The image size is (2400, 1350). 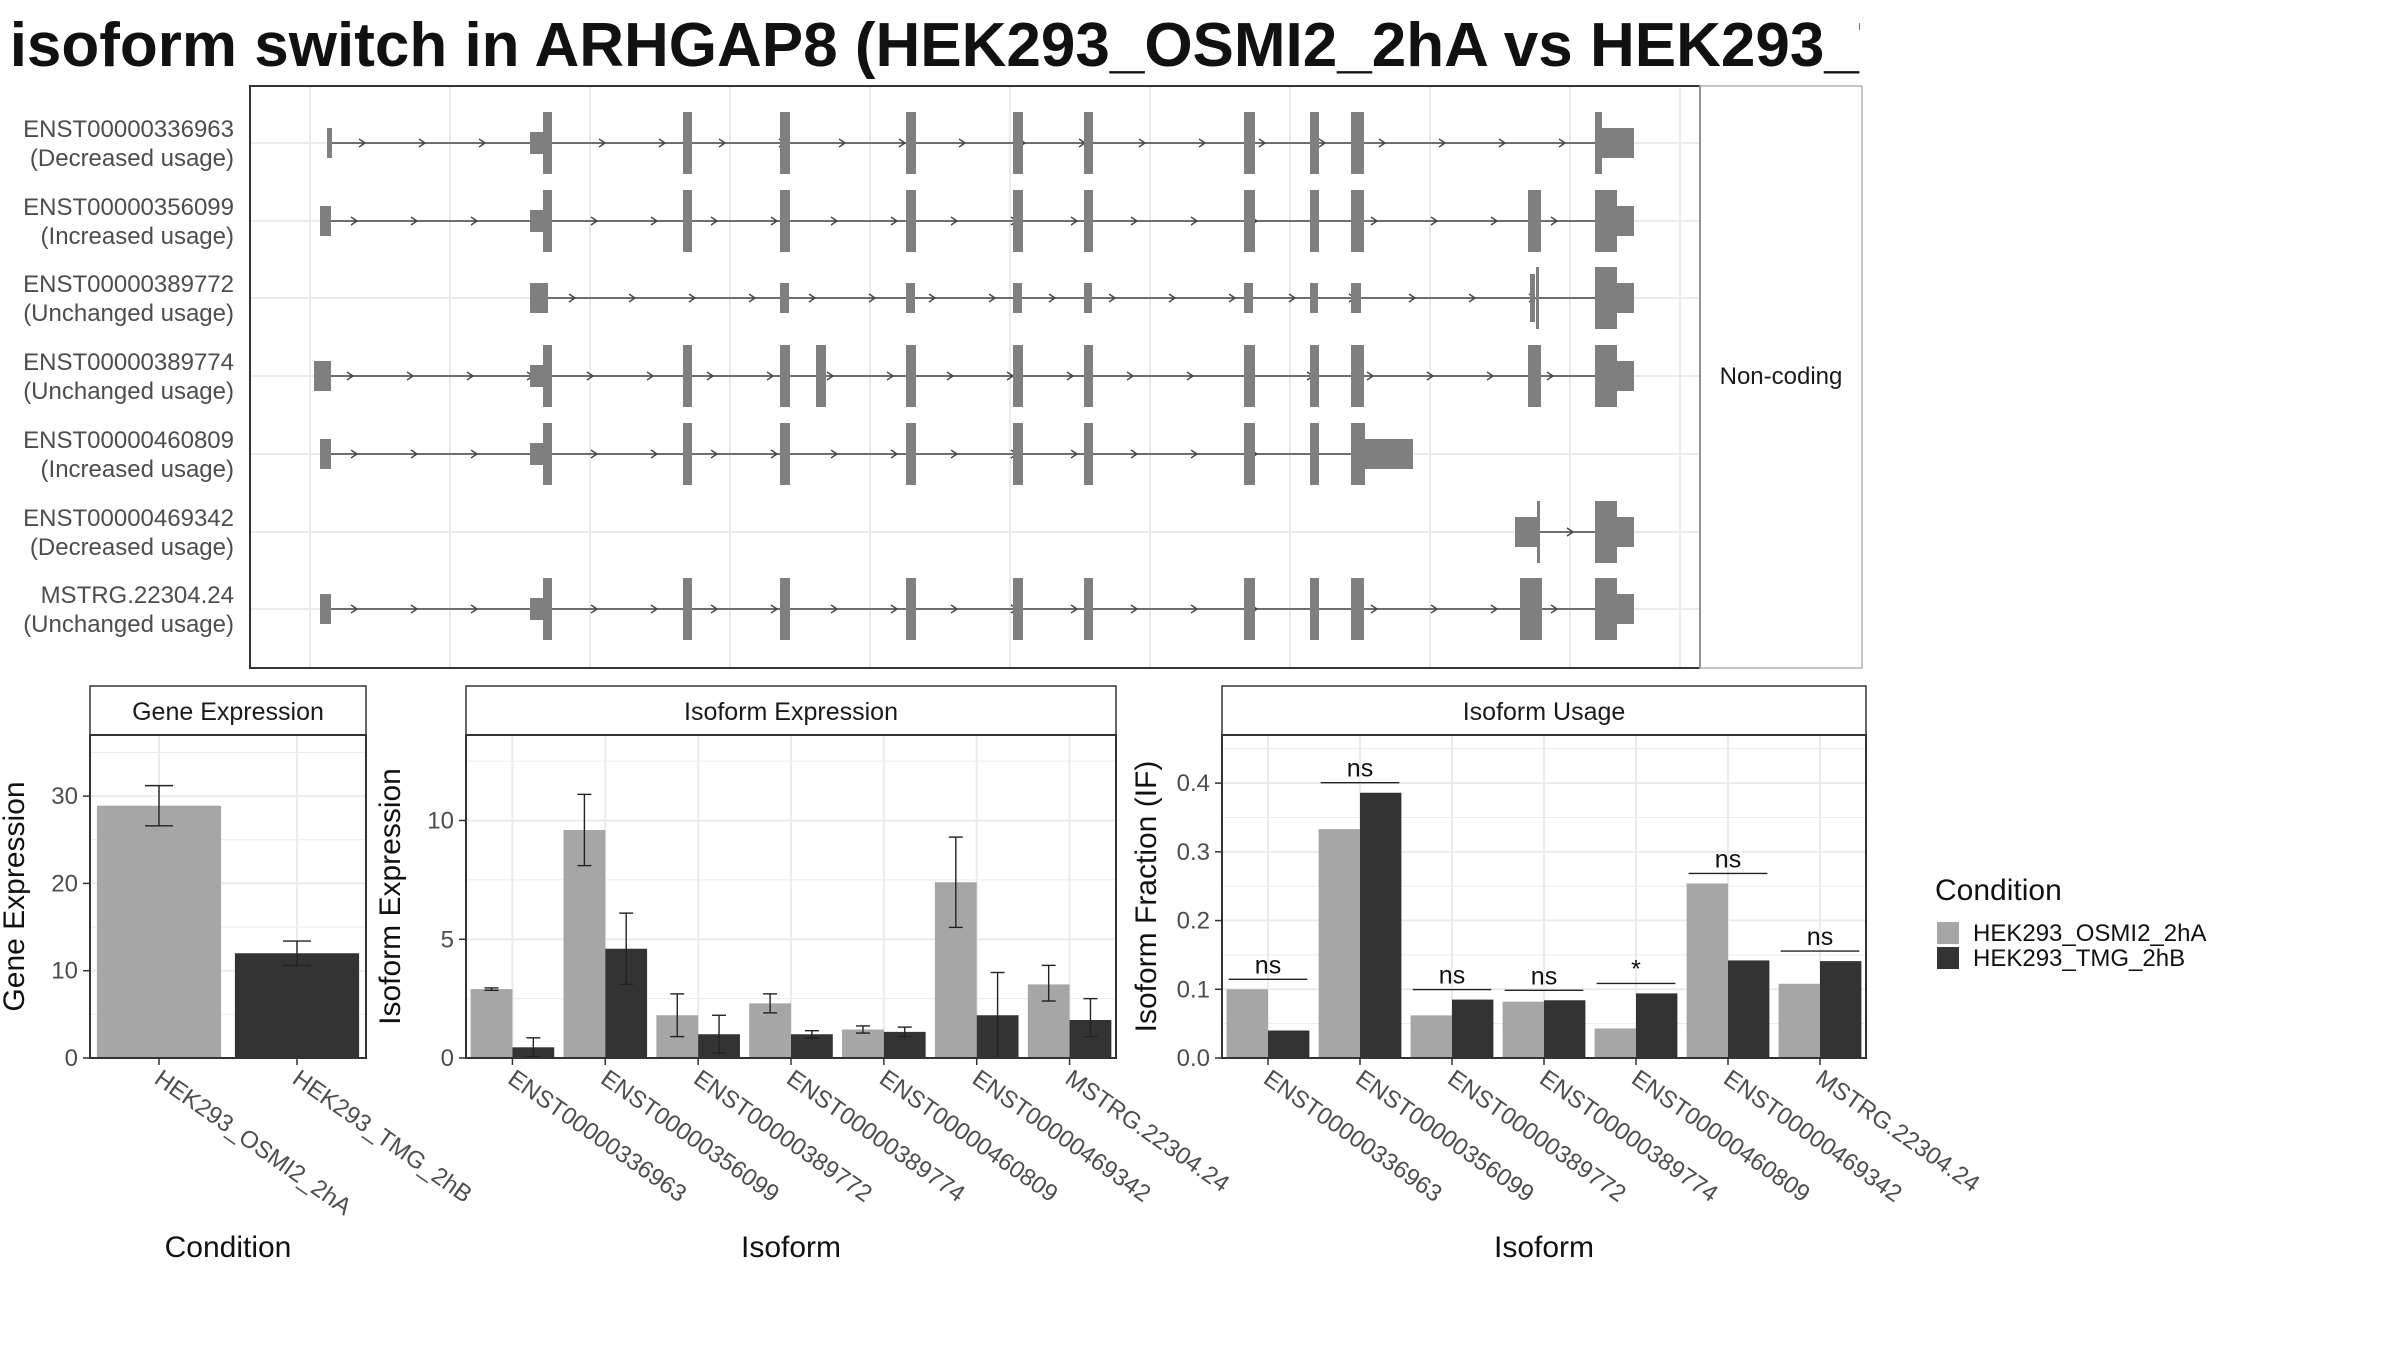 I want to click on y-tick-label: 20, so click(x=64, y=883).